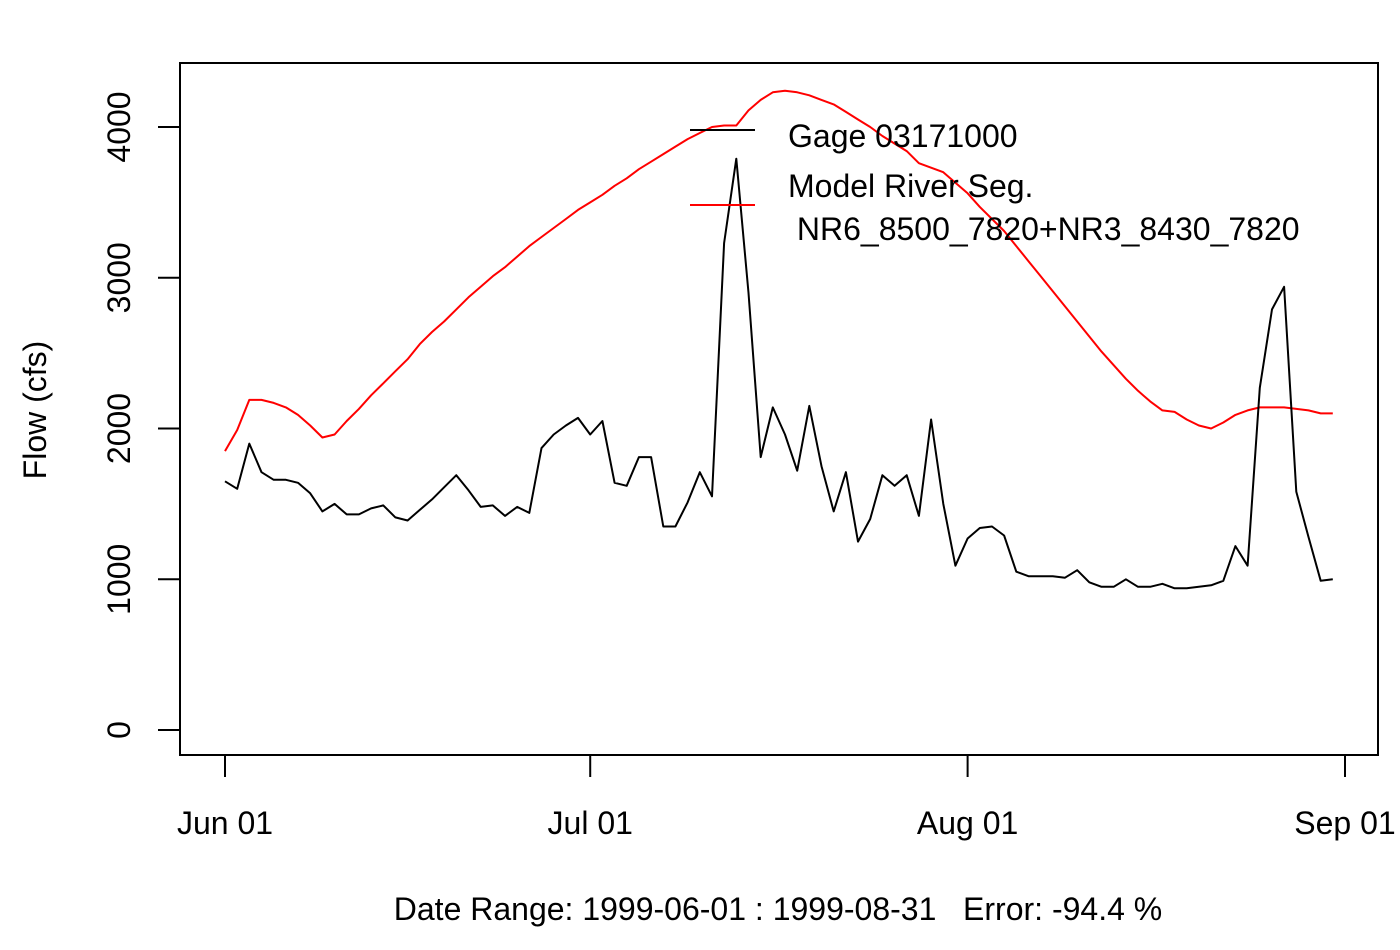 The height and width of the screenshot is (950, 1400). I want to click on x-axis: Jun 01 Jul 01 Aug 01 Sep 01, so click(786, 797).